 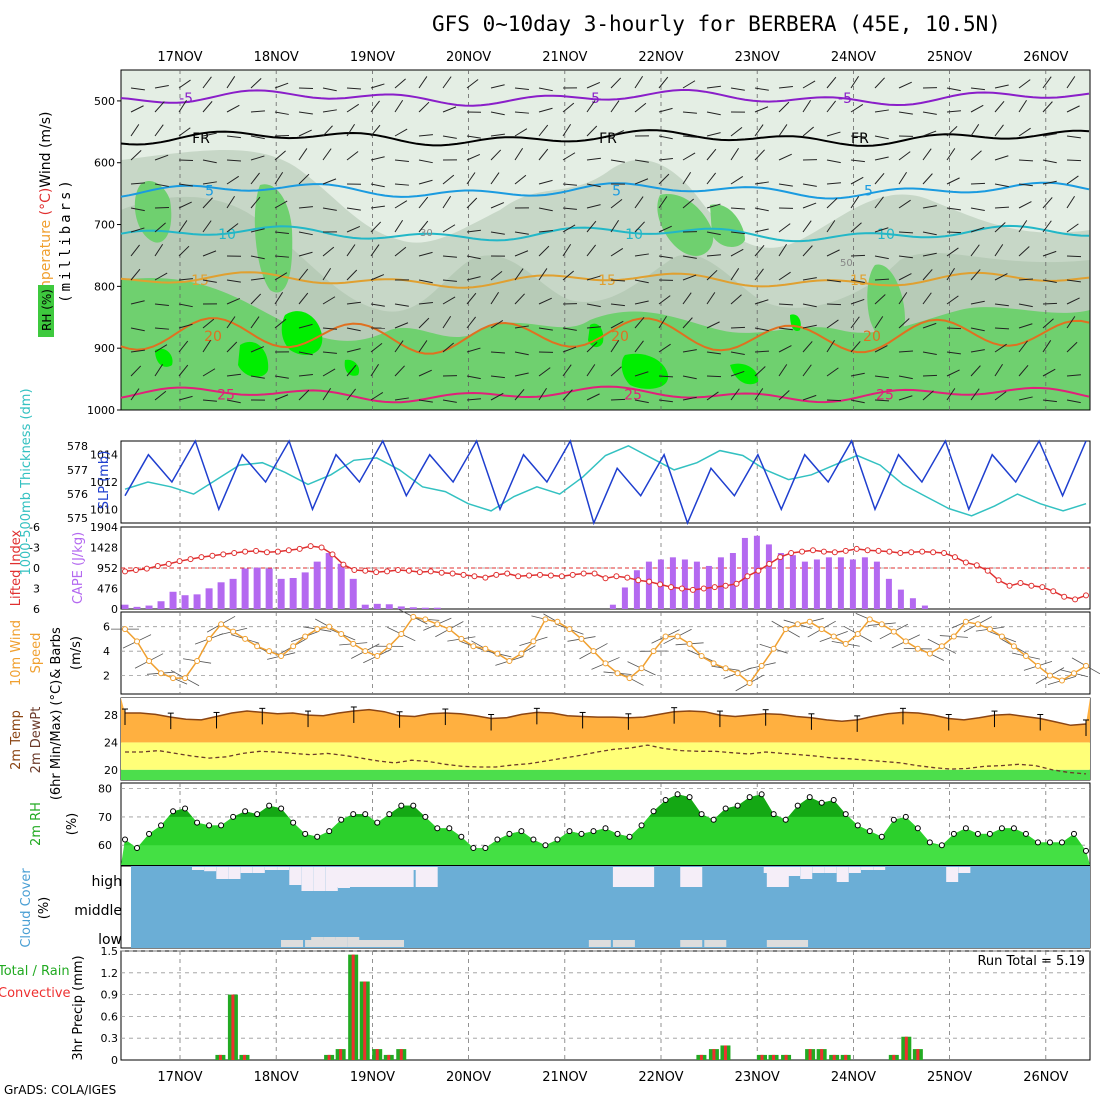 I want to click on precip-tick-label: 0.3, so click(x=110, y=1038).